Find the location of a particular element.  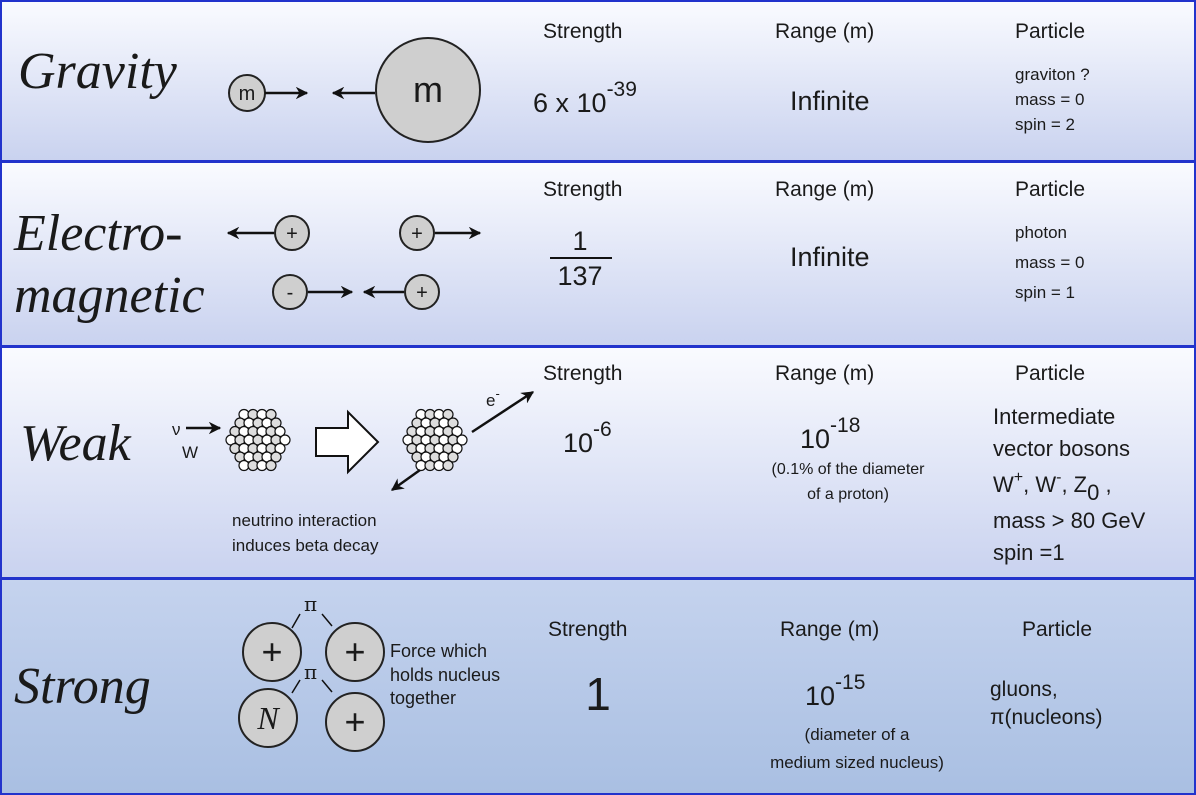

sub: 0 is located at coordinates (1093, 492).